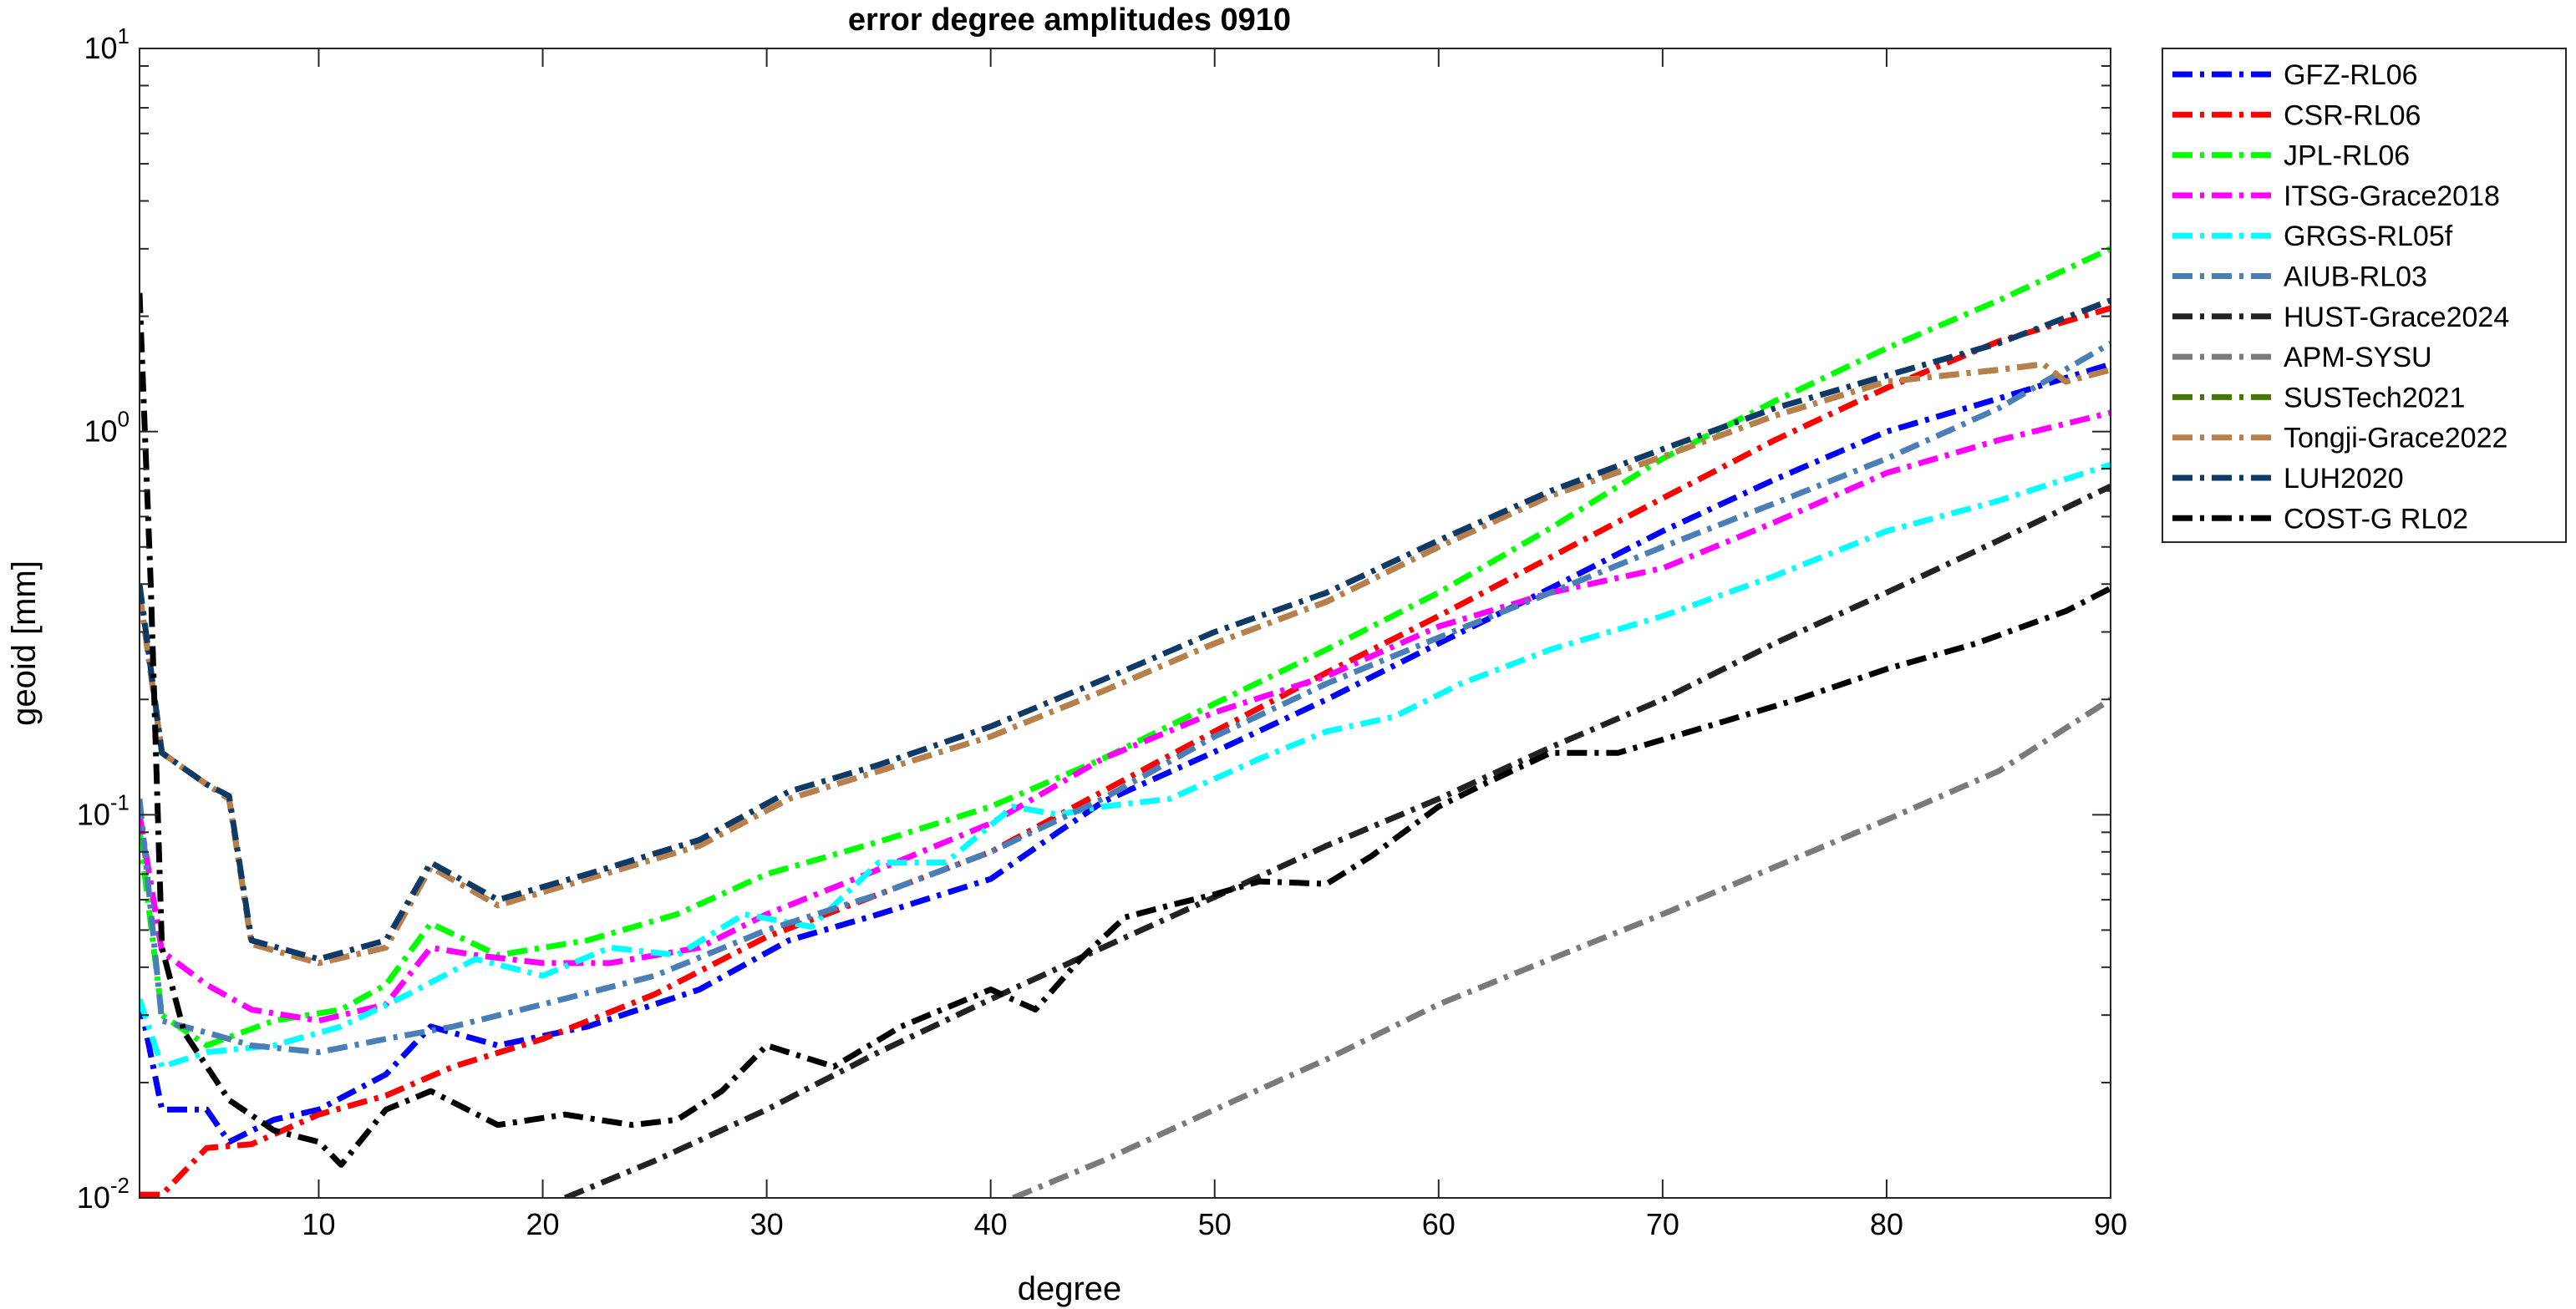 This screenshot has height=1309, width=2576. I want to click on legend-label-luh2020: LUH2020, so click(2344, 479).